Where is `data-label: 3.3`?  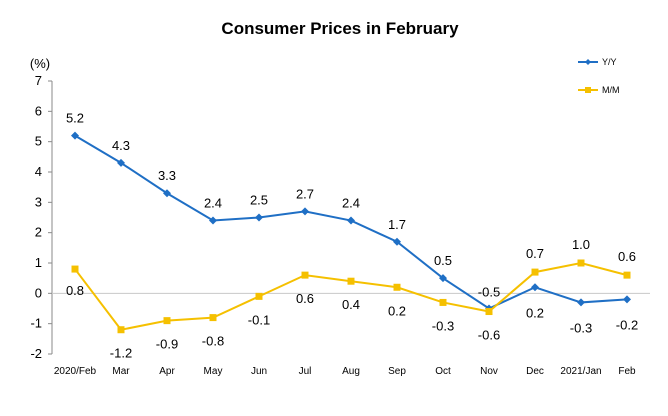 data-label: 3.3 is located at coordinates (167, 175).